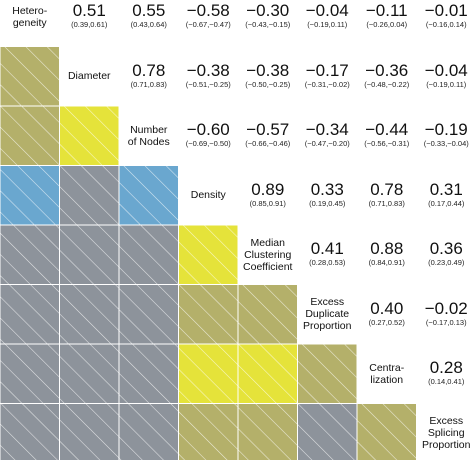 The width and height of the screenshot is (474, 463). What do you see at coordinates (443, 129) in the screenshot?
I see `correlation-value: −0.19` at bounding box center [443, 129].